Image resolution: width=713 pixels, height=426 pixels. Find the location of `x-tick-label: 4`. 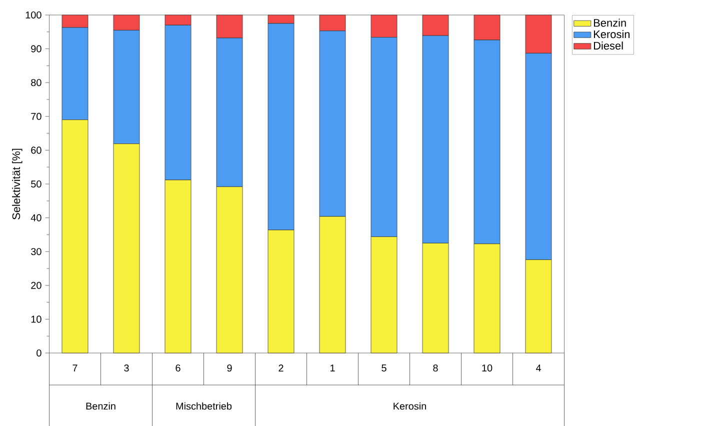

x-tick-label: 4 is located at coordinates (538, 368).